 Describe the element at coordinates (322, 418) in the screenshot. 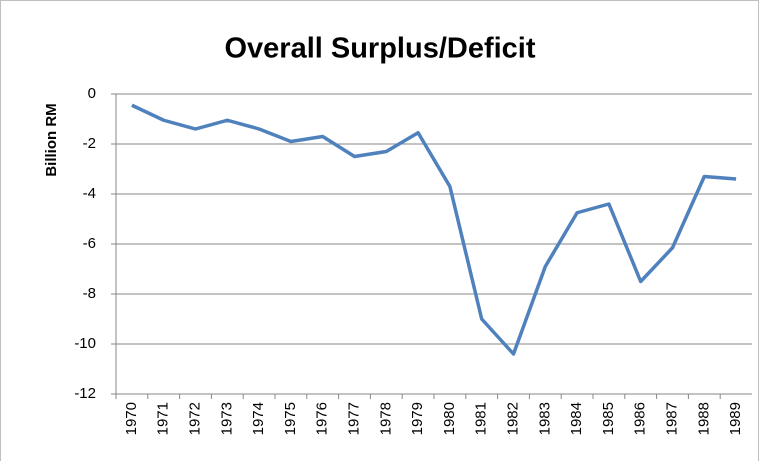

I see `x-tick-label: 1976` at that location.